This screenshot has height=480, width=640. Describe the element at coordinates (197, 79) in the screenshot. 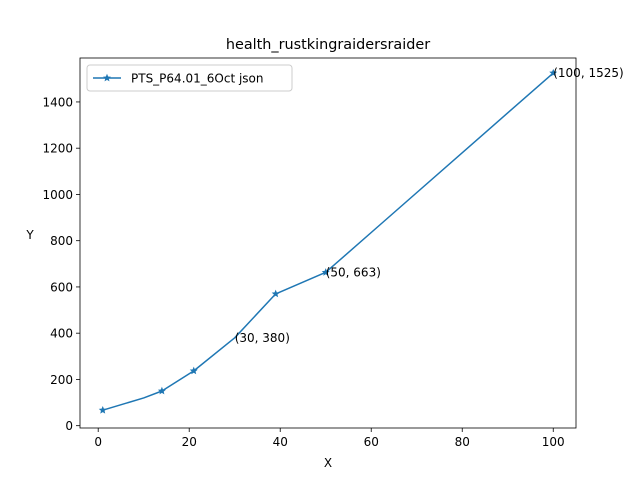

I see `legend-label: PTS_P64.01_6Oct json` at that location.